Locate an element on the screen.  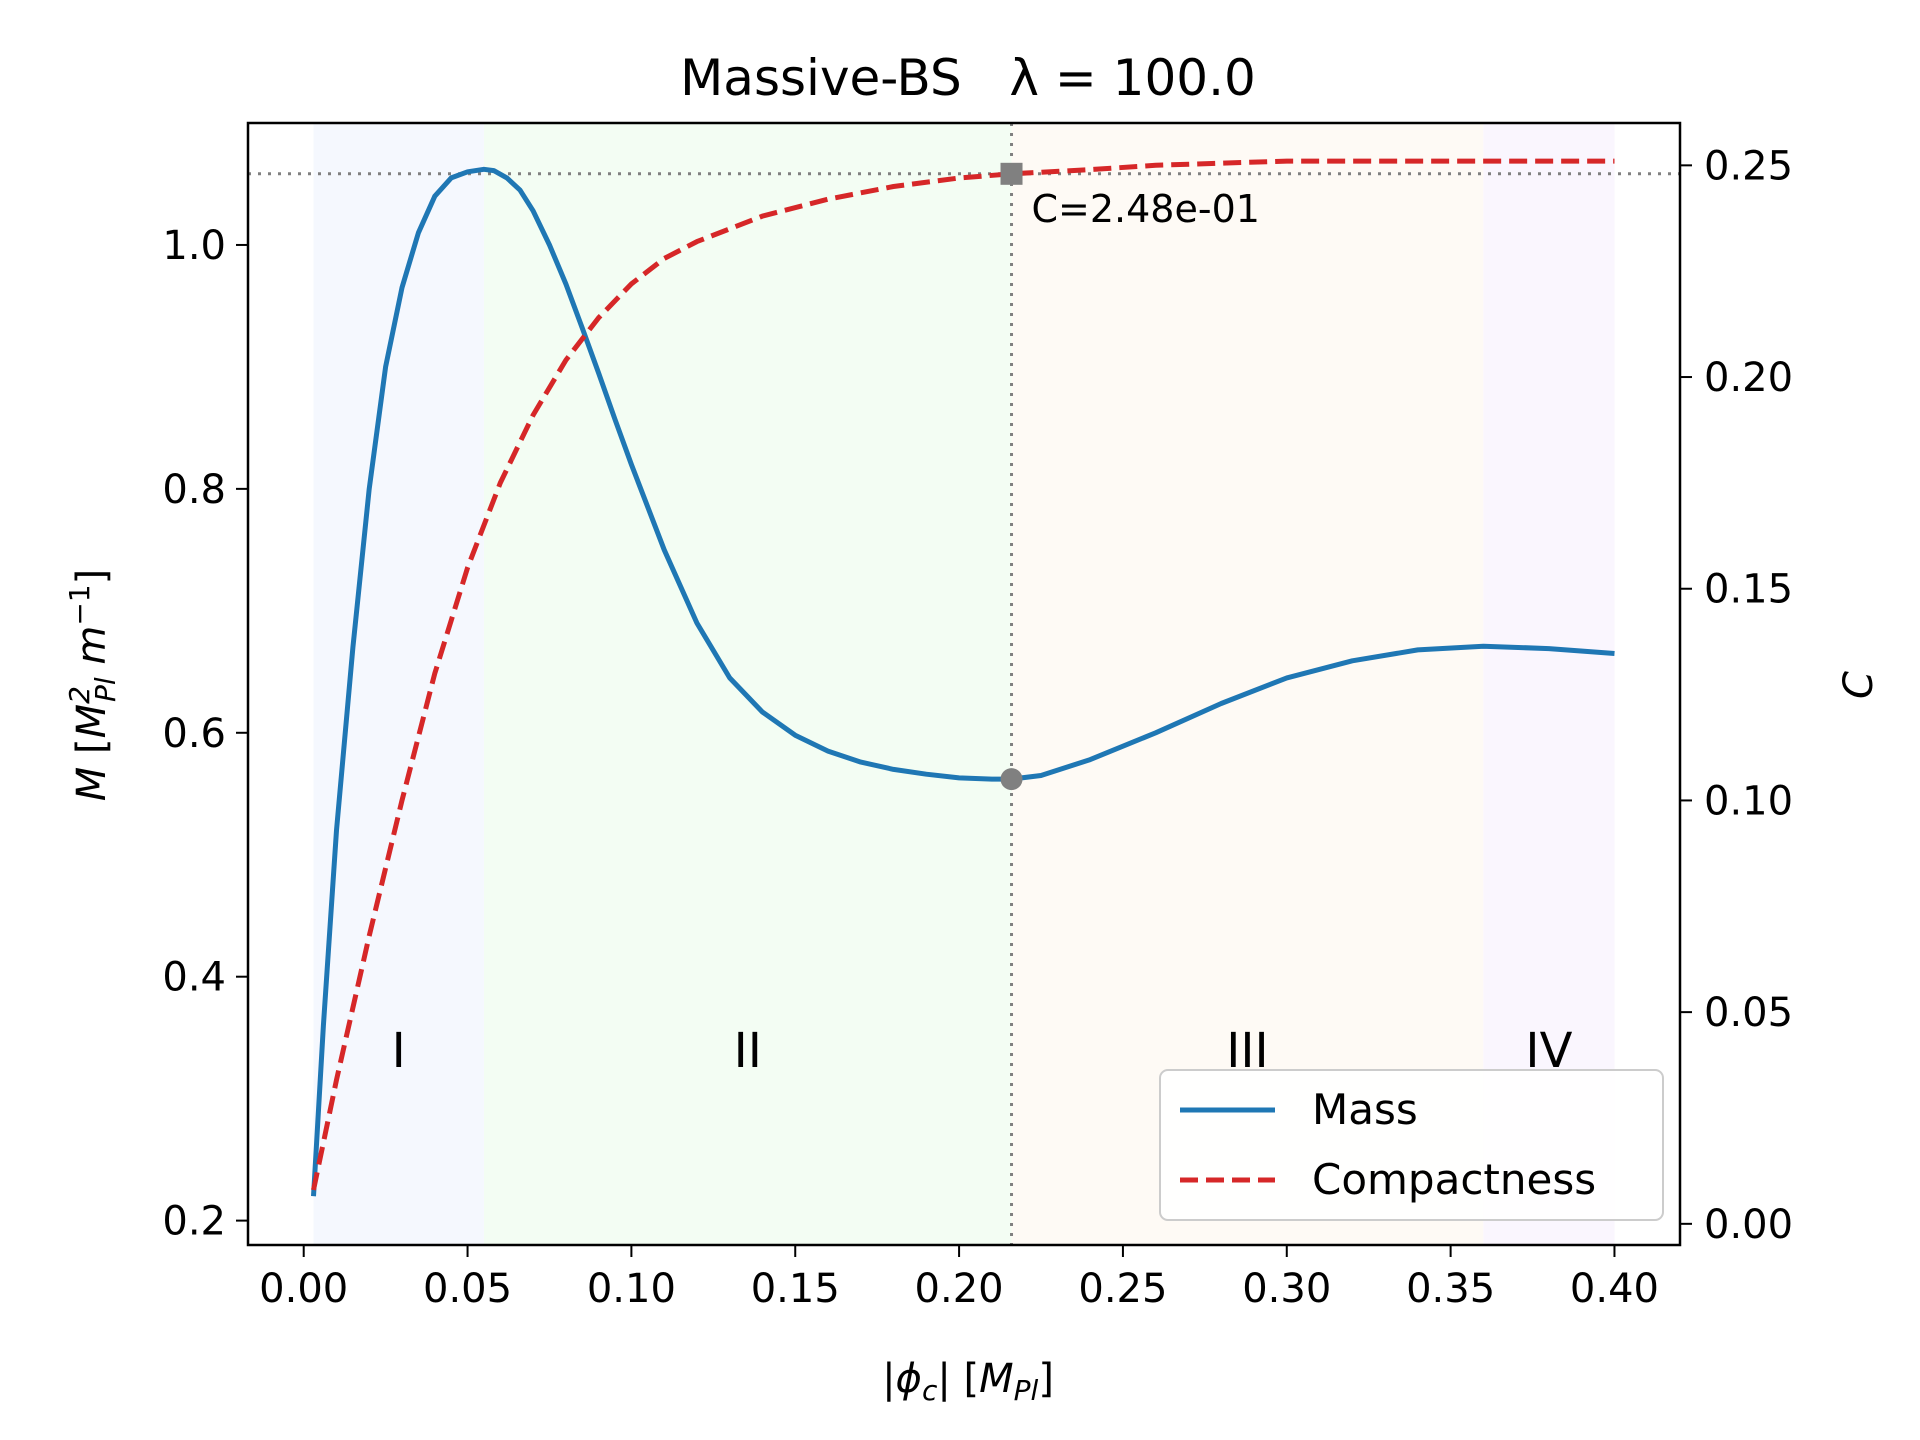
y-left-tick-label: 1.0 is located at coordinates (194, 246).